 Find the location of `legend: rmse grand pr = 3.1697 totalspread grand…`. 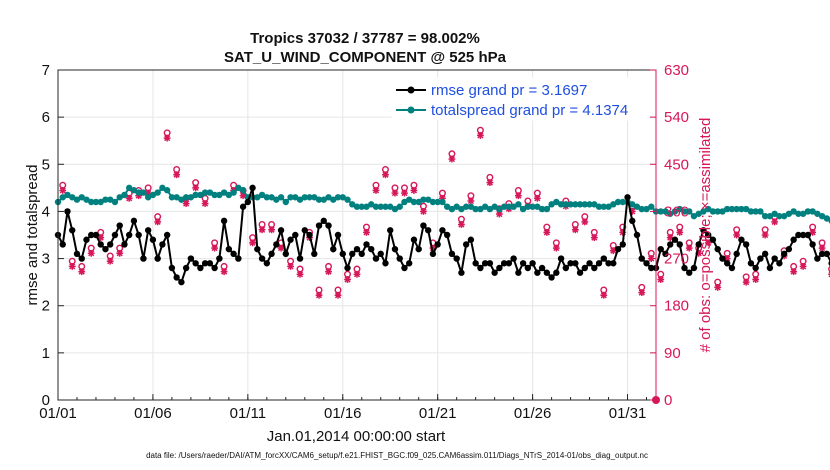

legend: rmse grand pr = 3.1697 totalspread grand… is located at coordinates (520, 99).